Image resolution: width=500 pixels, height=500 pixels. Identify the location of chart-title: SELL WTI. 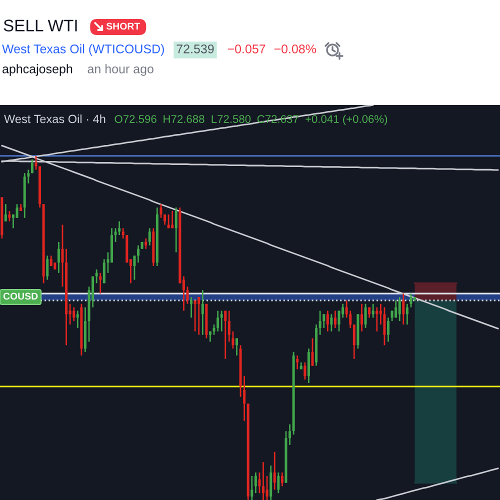
(40, 26).